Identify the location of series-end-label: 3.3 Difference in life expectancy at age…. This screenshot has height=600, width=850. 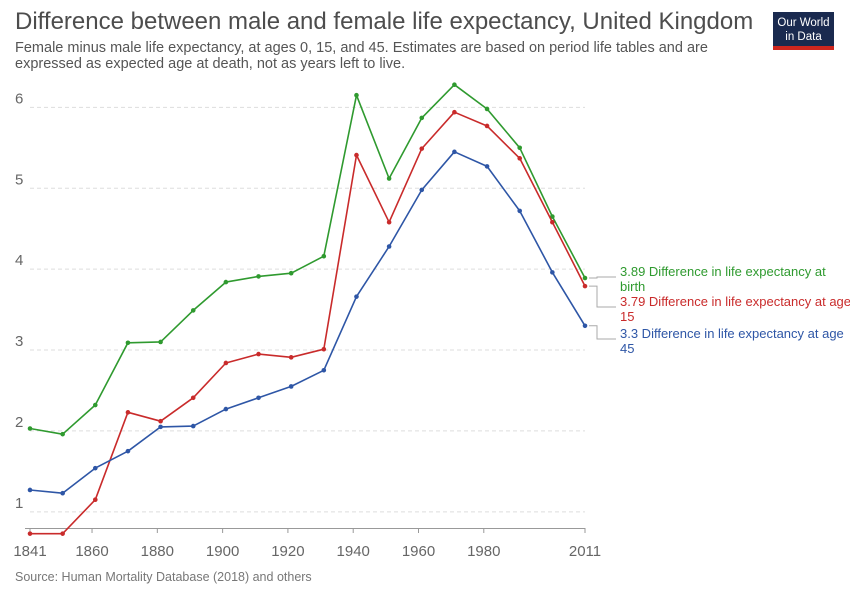
(732, 341).